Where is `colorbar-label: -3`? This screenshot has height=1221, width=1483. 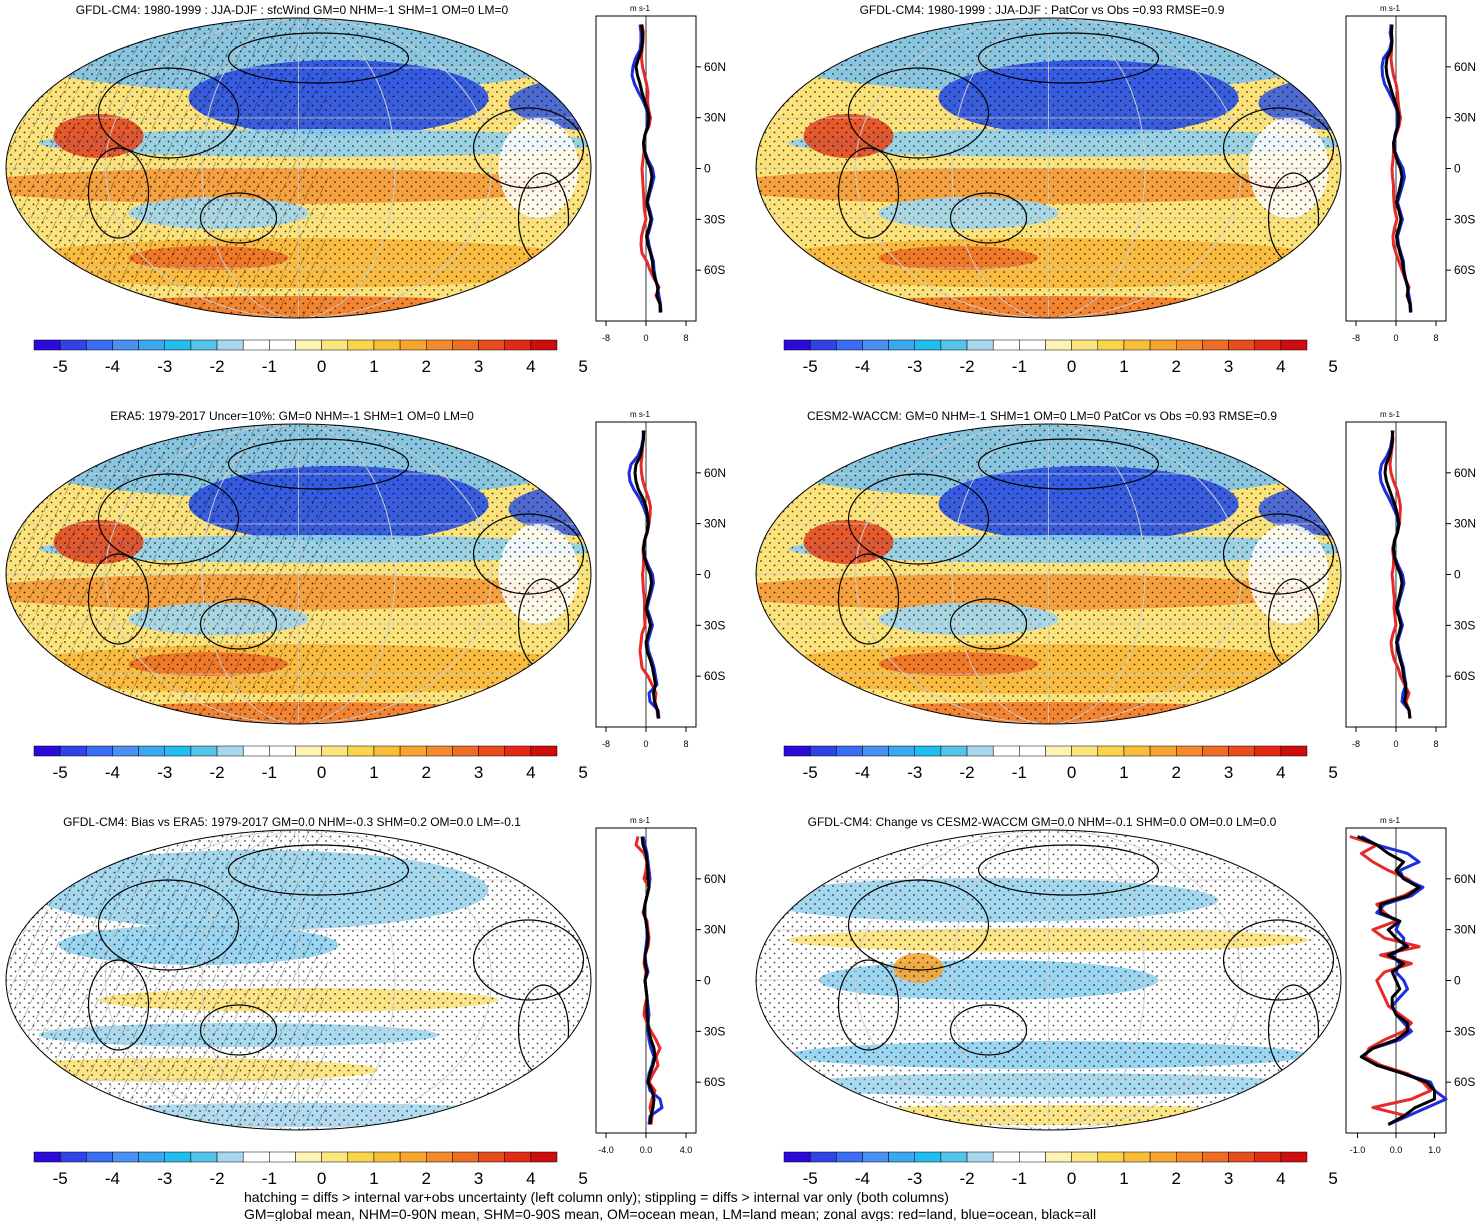
colorbar-label: -3 is located at coordinates (914, 1178).